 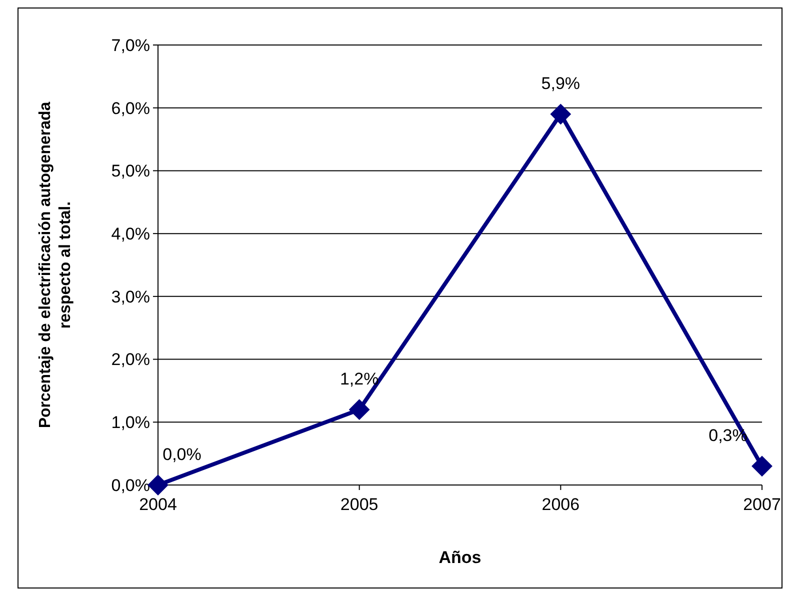 I want to click on y-tick-label: 2,0%, so click(x=130, y=360).